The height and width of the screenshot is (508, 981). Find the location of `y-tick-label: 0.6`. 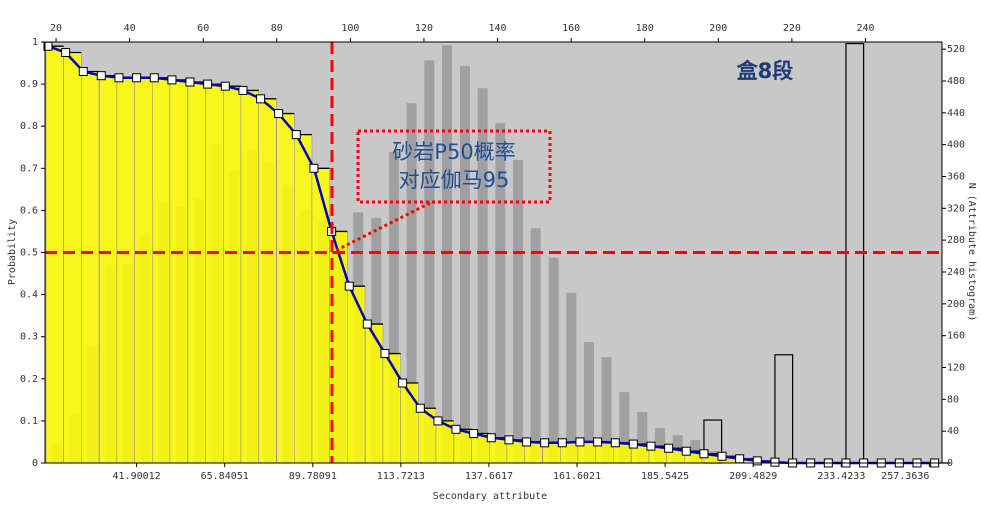

y-tick-label: 0.6 is located at coordinates (29, 210).